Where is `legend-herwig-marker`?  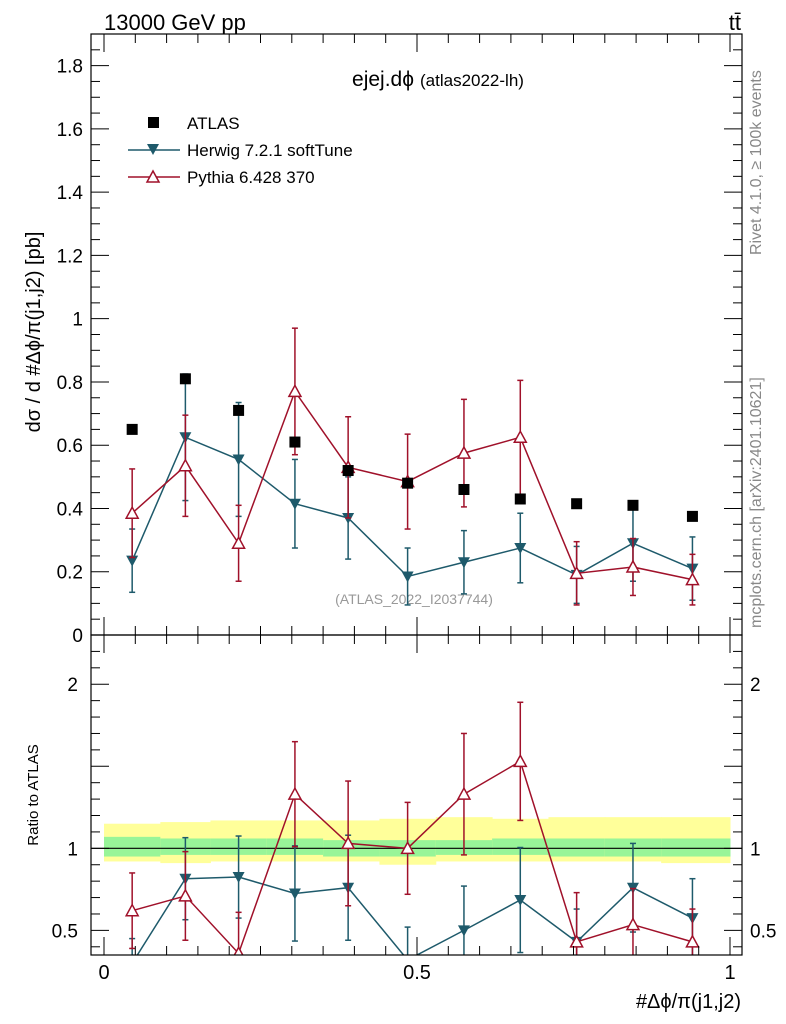
legend-herwig-marker is located at coordinates (153, 149).